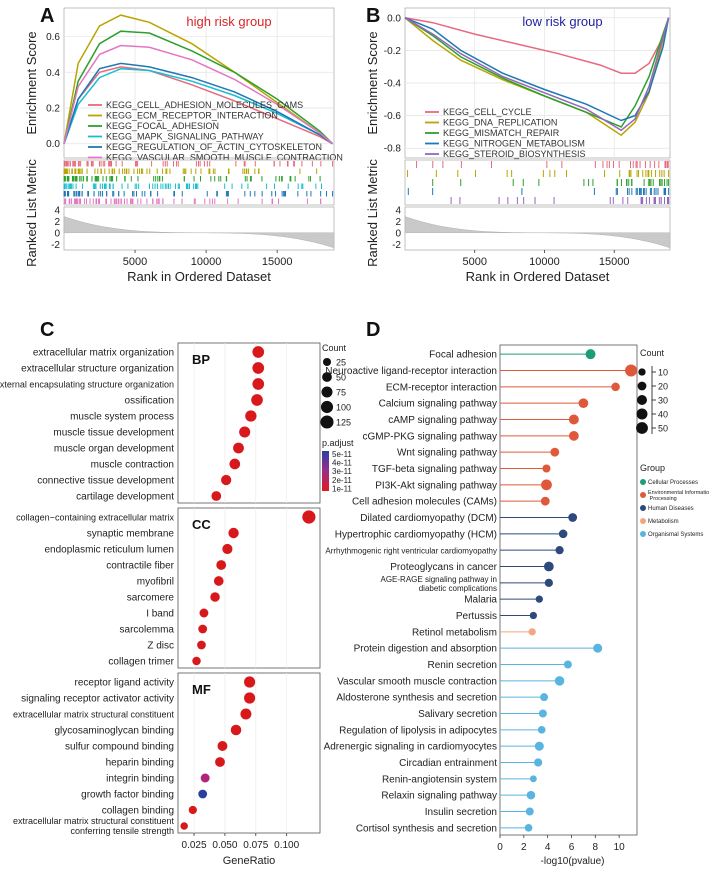  Describe the element at coordinates (675, 535) in the screenshot. I see `kegg-legend-group-label: Organismal Systems` at that location.